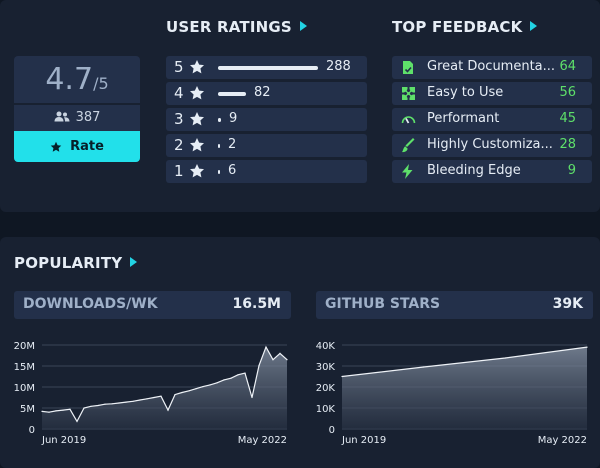 The image size is (600, 468). What do you see at coordinates (332, 430) in the screenshot?
I see `y-tick-label: 0` at bounding box center [332, 430].